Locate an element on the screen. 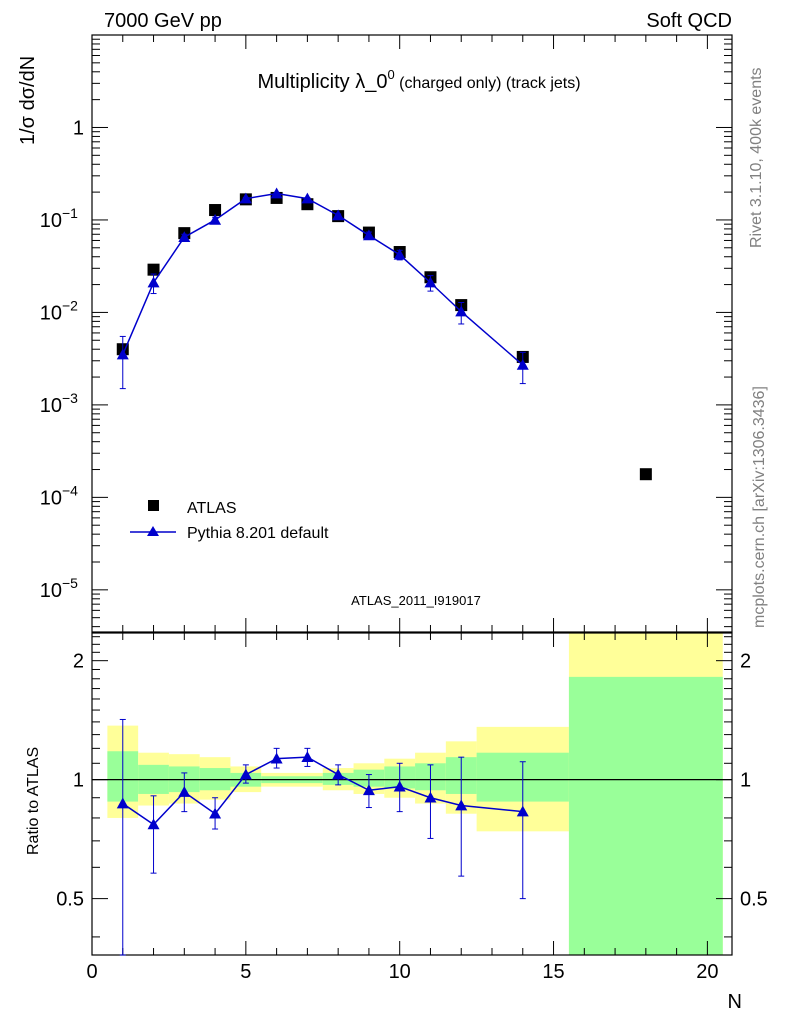  ratio-ytick-label-left-0.5: 0.5 is located at coordinates (70, 900).